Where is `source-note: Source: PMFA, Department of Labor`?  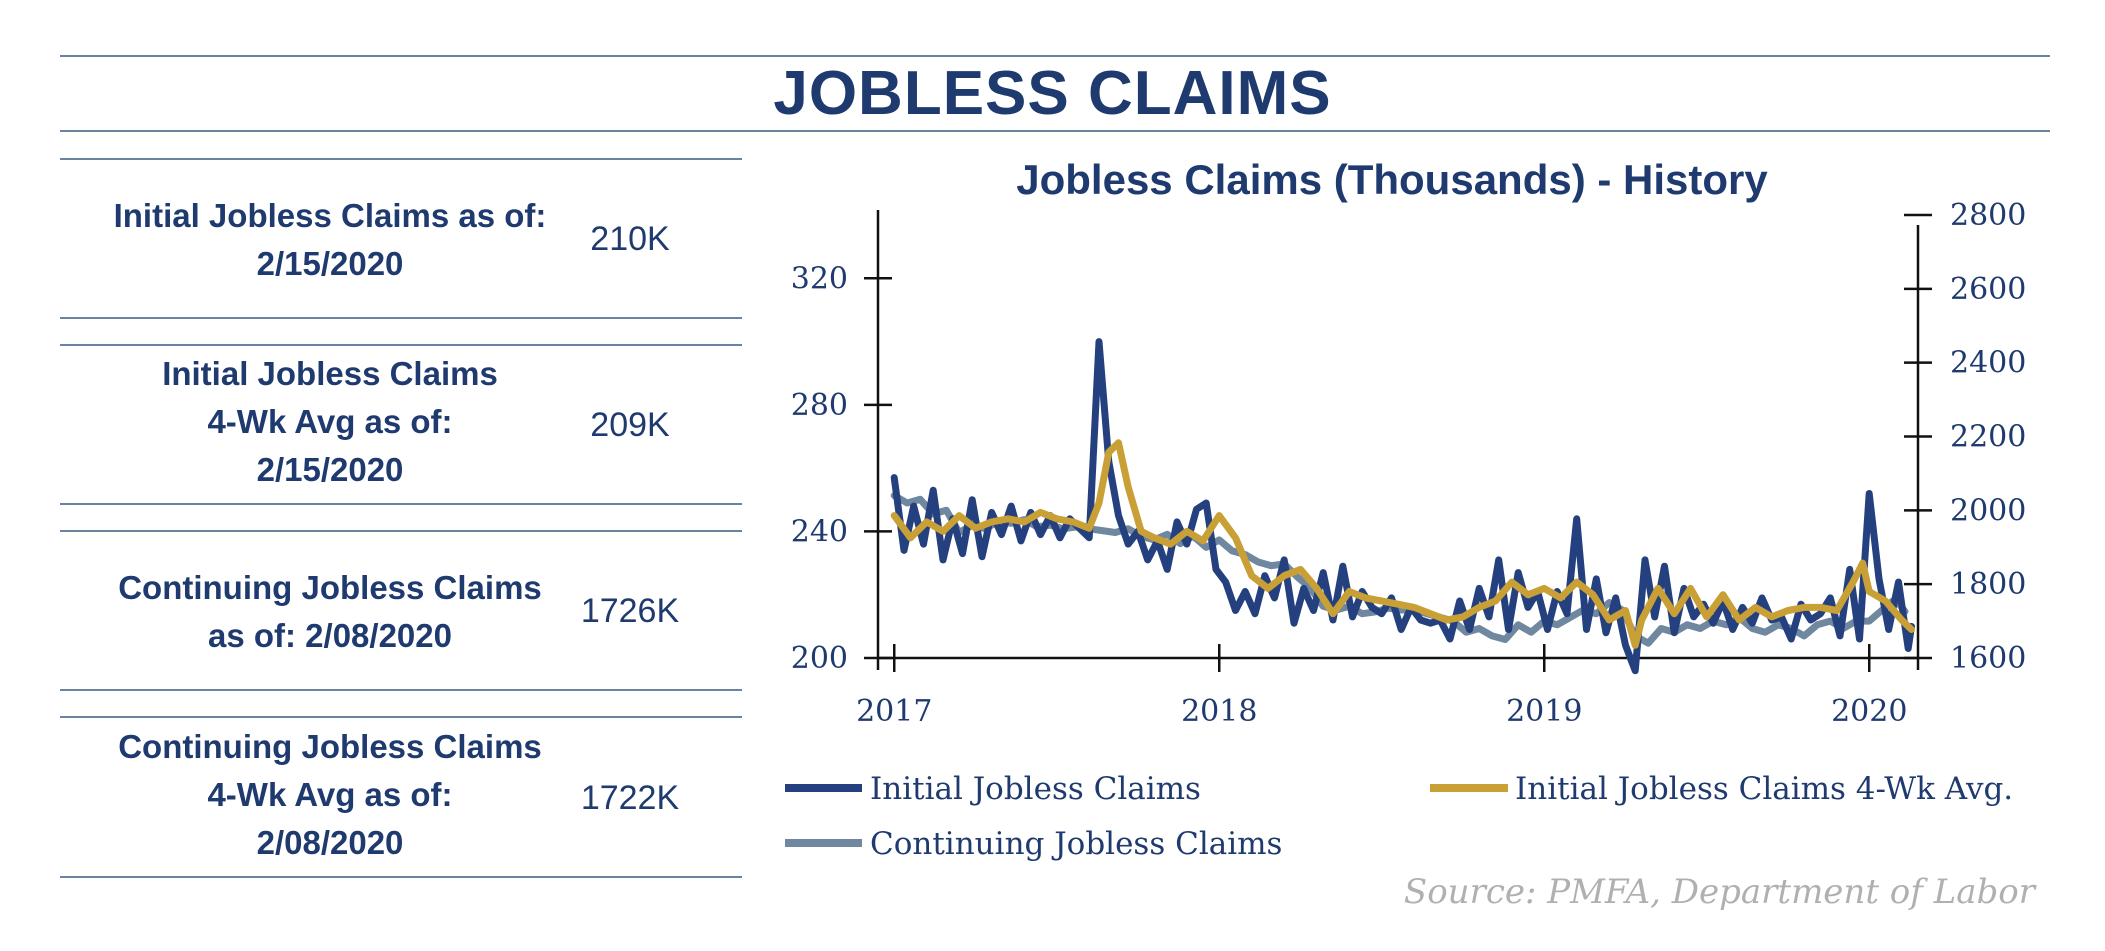
source-note: Source: PMFA, Department of Labor is located at coordinates (1719, 892).